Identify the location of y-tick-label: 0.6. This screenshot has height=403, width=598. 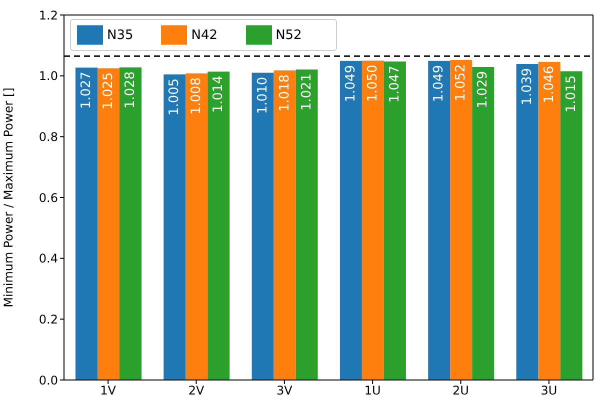
(48, 197).